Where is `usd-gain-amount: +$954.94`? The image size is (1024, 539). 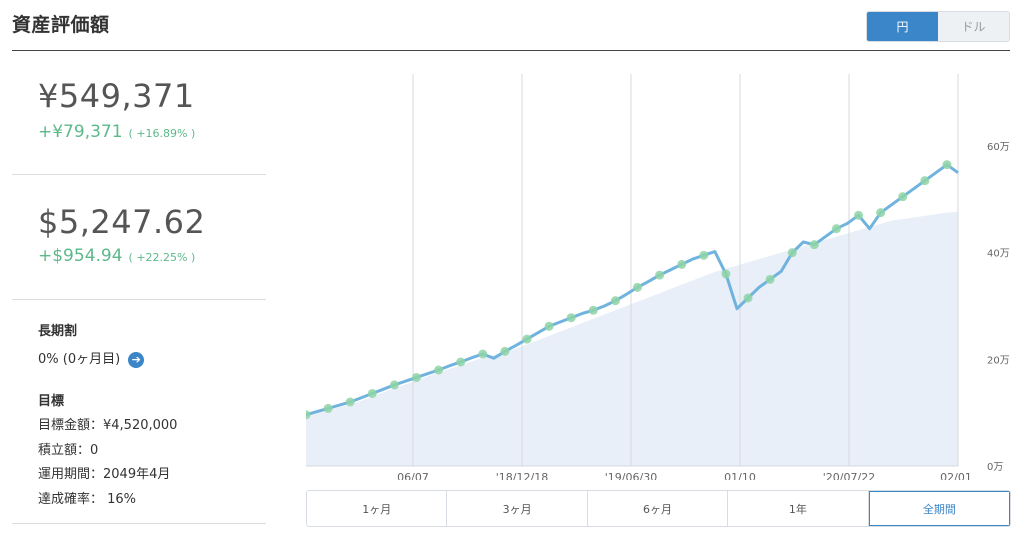
usd-gain-amount: +$954.94 is located at coordinates (80, 256).